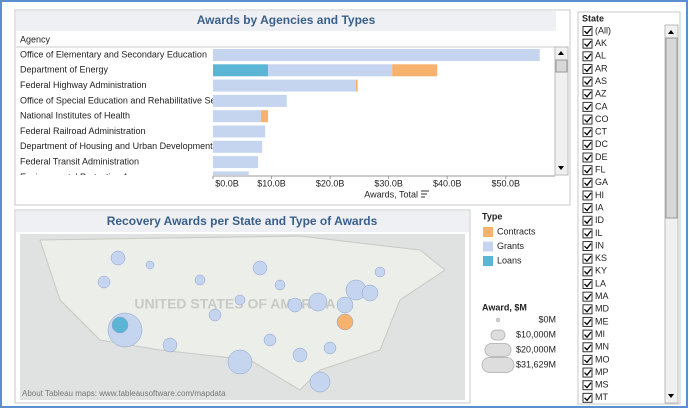 This screenshot has height=409, width=689. What do you see at coordinates (600, 220) in the screenshot?
I see `filter-option: ID` at bounding box center [600, 220].